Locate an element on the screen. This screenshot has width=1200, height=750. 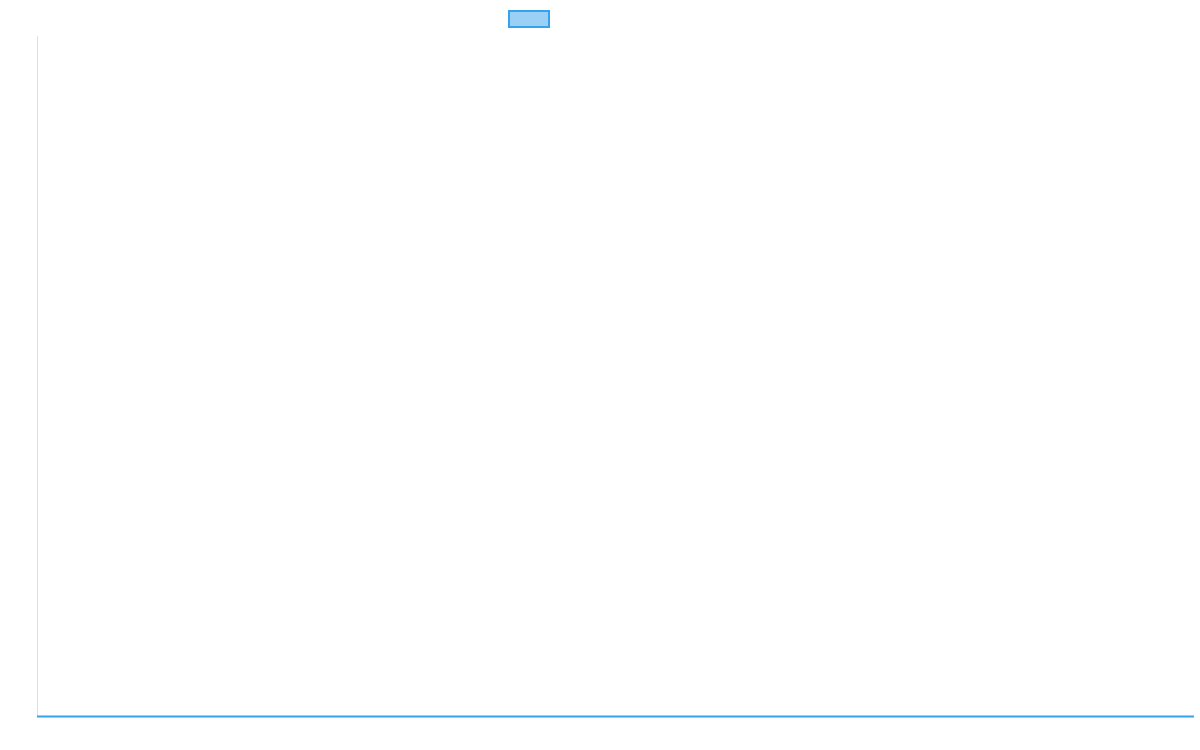
legend-swatch is located at coordinates (529, 19).